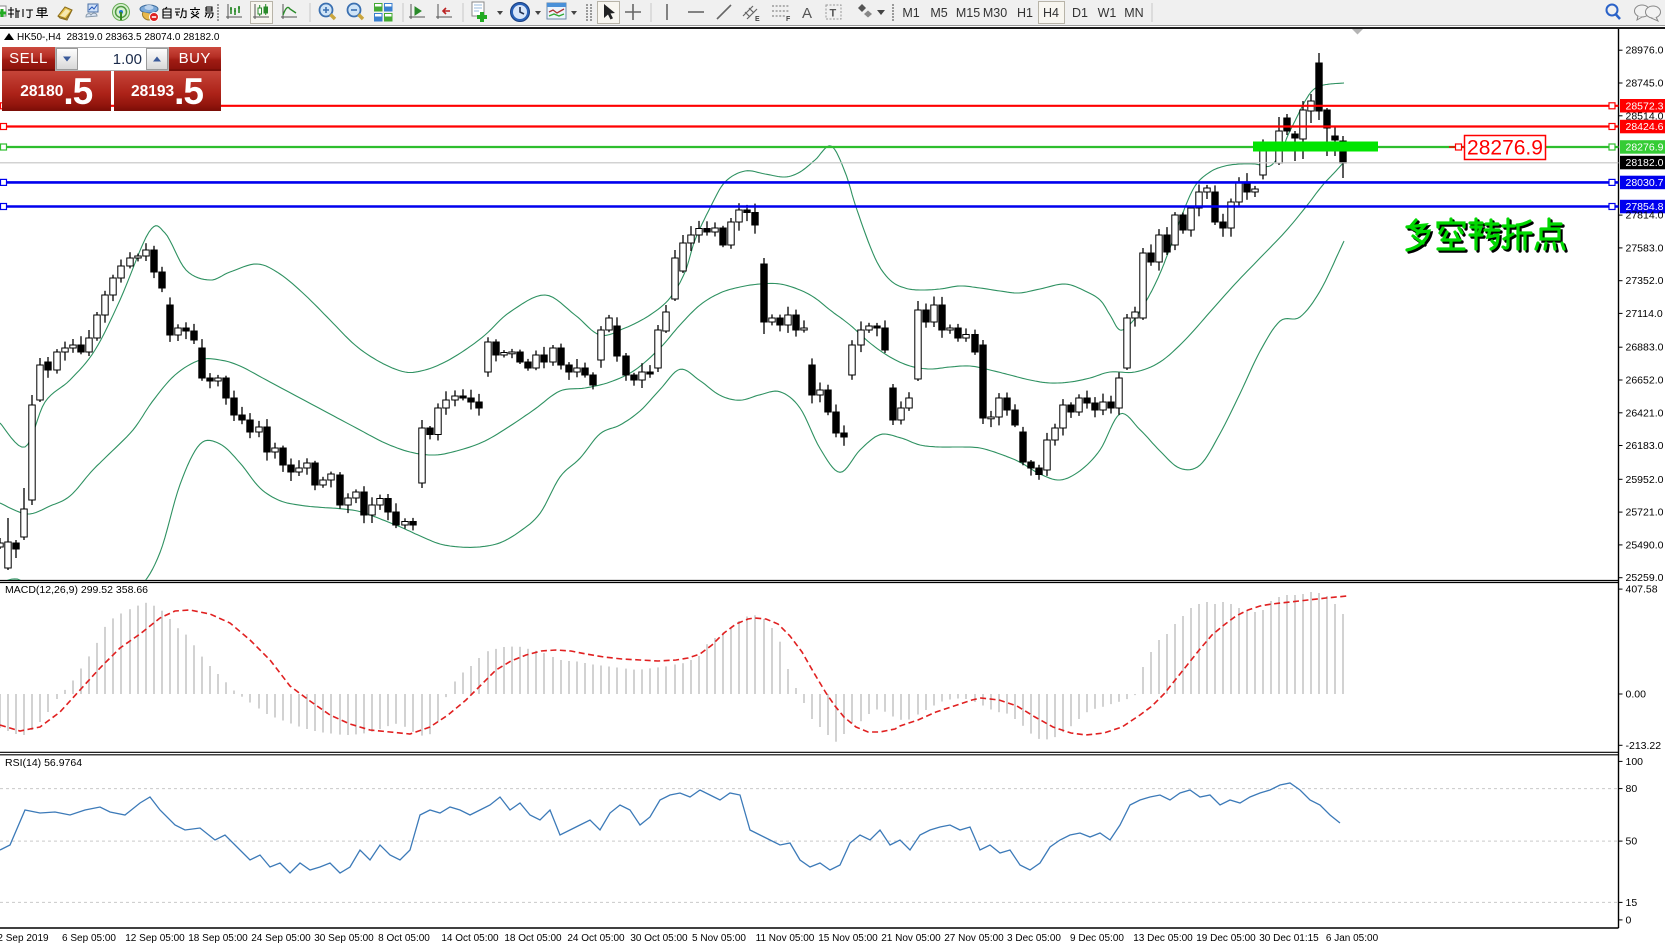 This screenshot has width=1665, height=948. What do you see at coordinates (1645, 248) in the screenshot?
I see `svg-text: 27583.0` at bounding box center [1645, 248].